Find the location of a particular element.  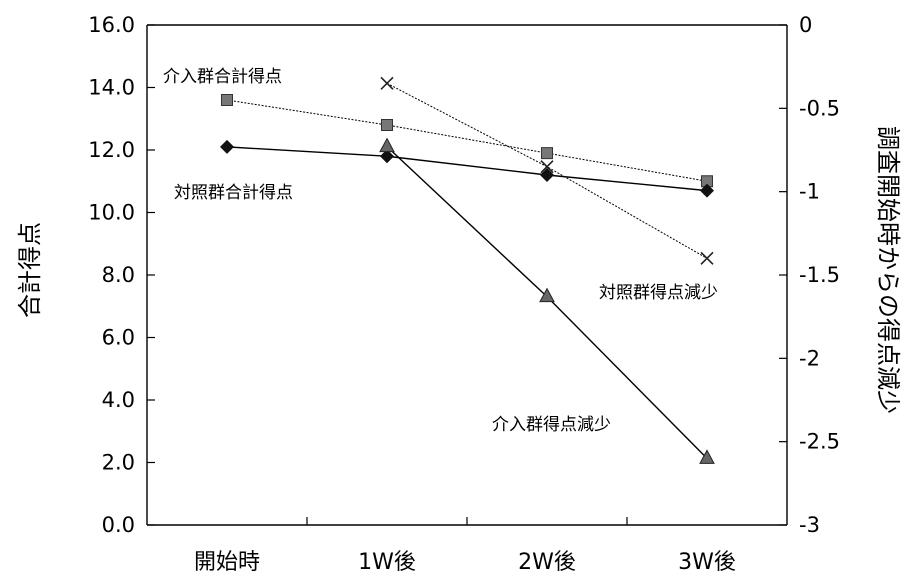

left-axis-tick-label: 14.0 is located at coordinates (111, 88).